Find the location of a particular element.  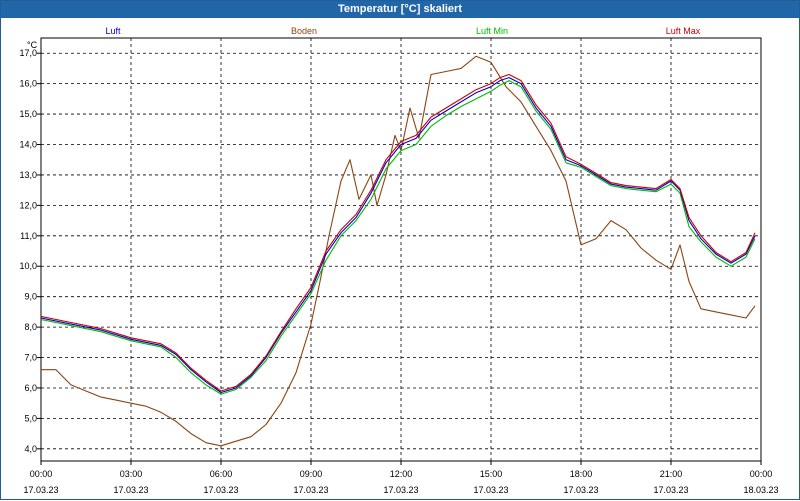

y-tick-label: 16,0 is located at coordinates (28, 84).